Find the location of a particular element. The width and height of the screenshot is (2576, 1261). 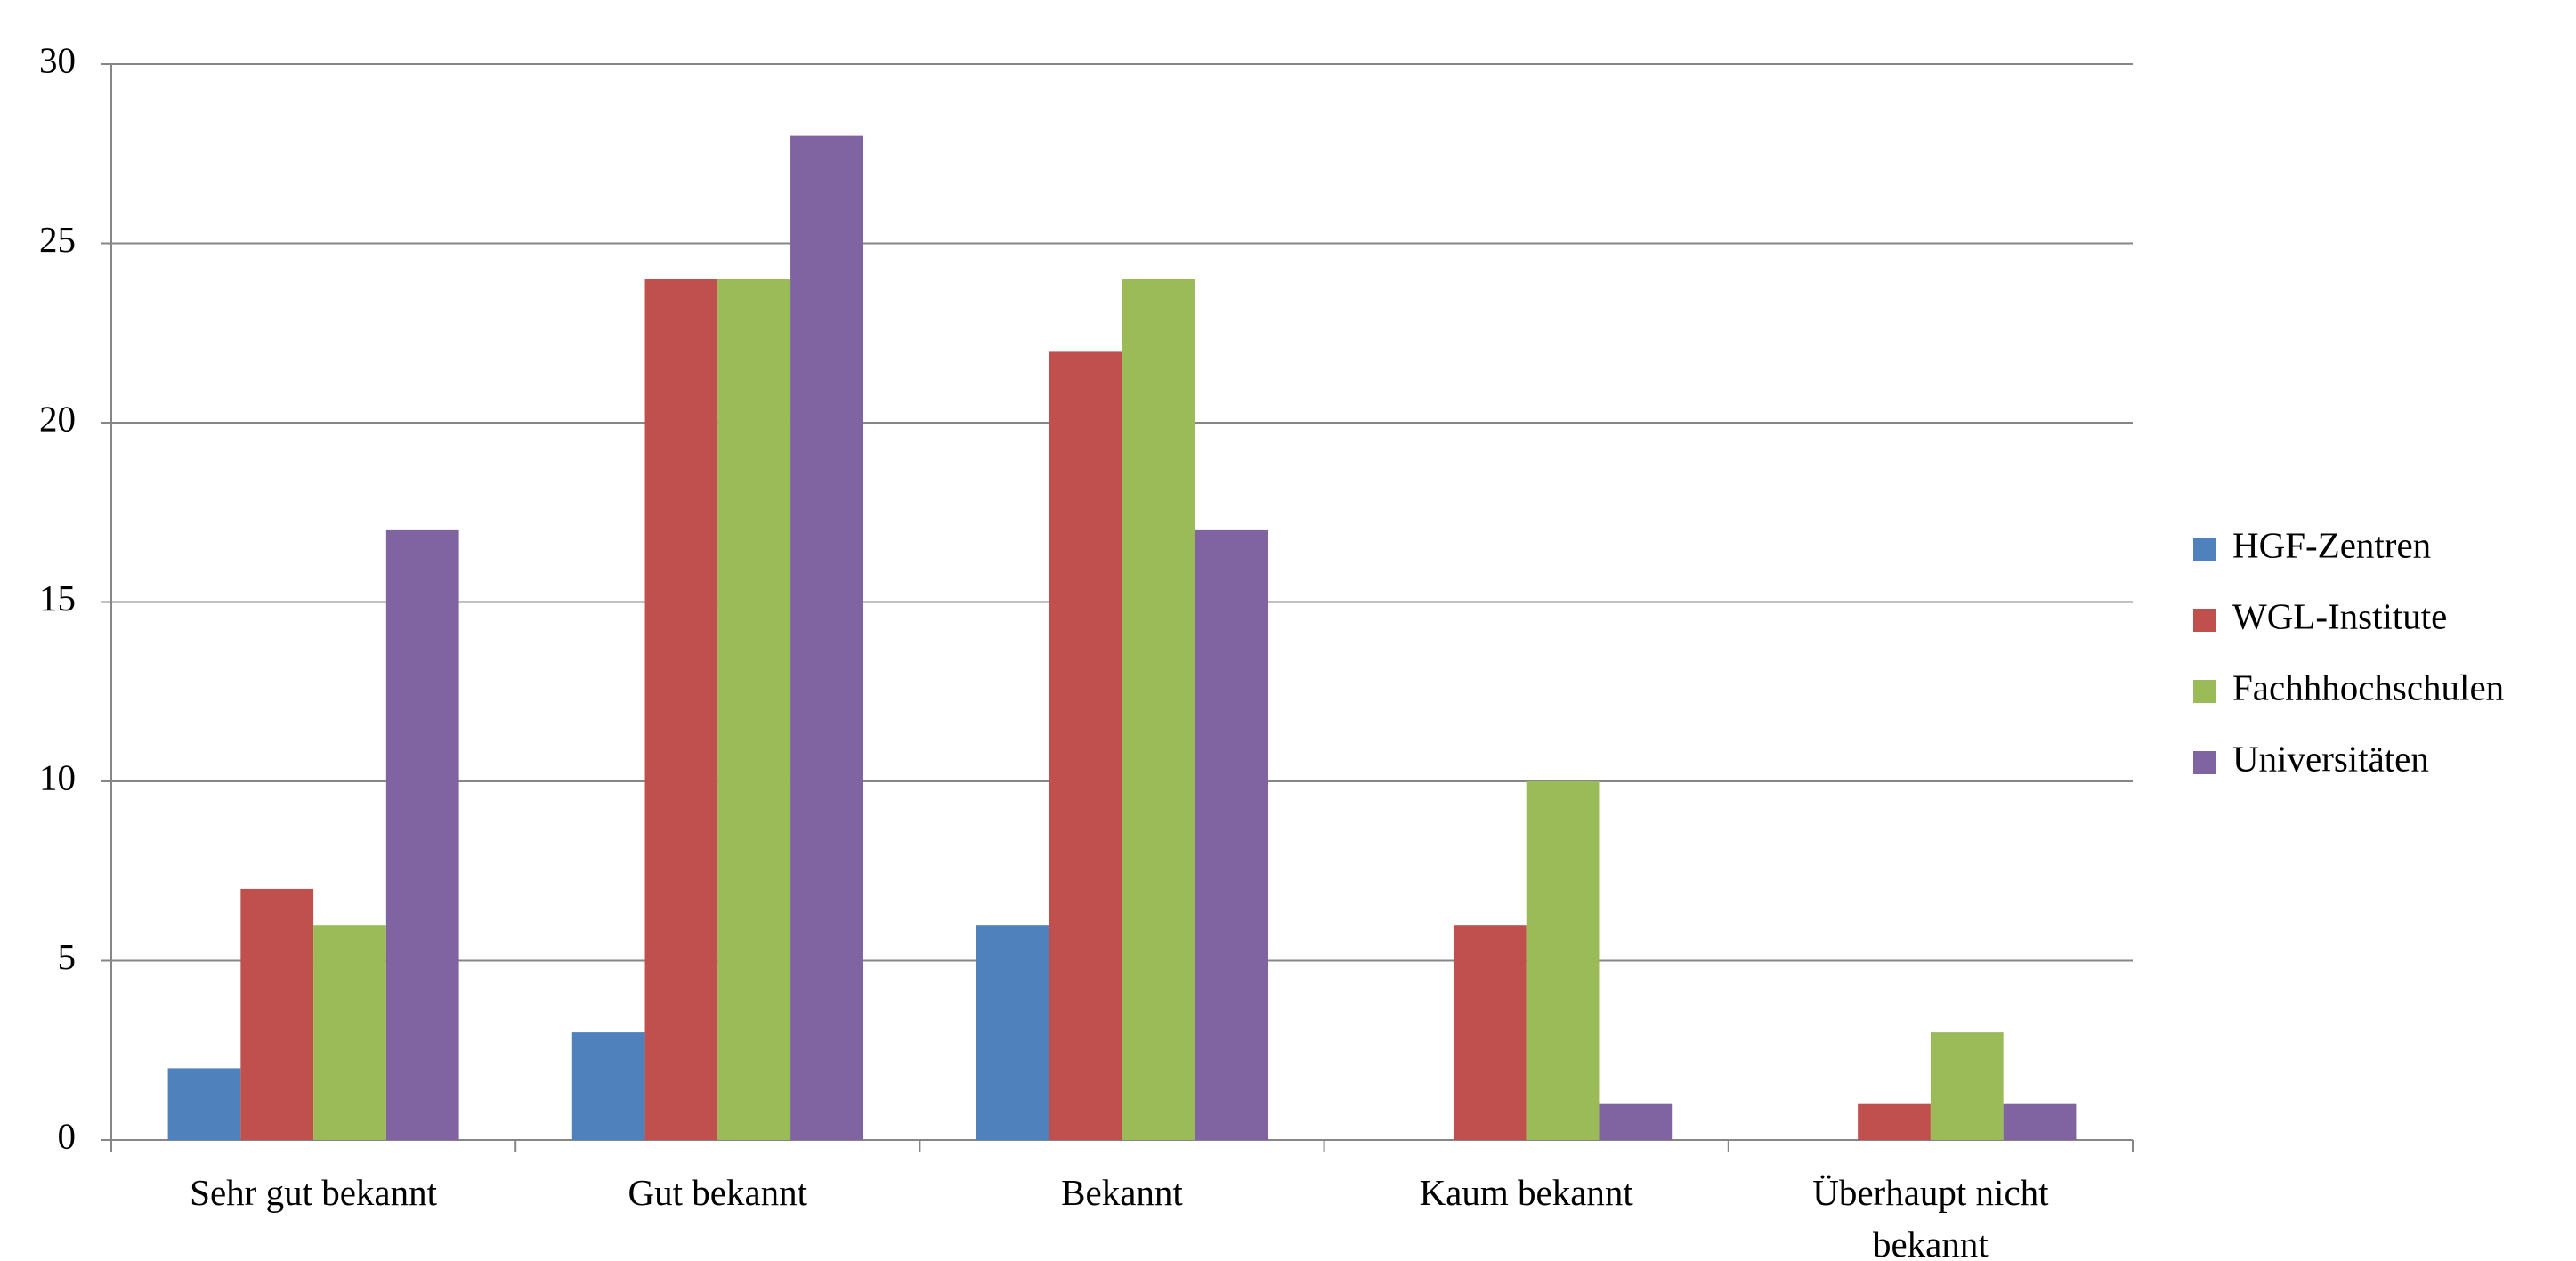

x-tick-label: Sehr gut bekannt is located at coordinates (314, 1192).